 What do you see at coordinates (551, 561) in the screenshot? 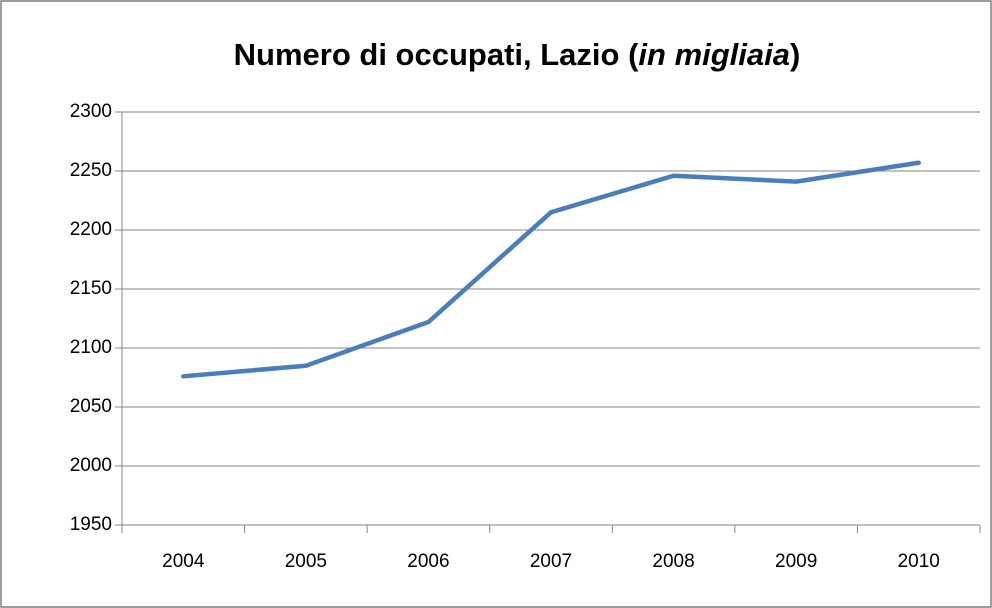
I see `x-tick-label: 2007` at bounding box center [551, 561].